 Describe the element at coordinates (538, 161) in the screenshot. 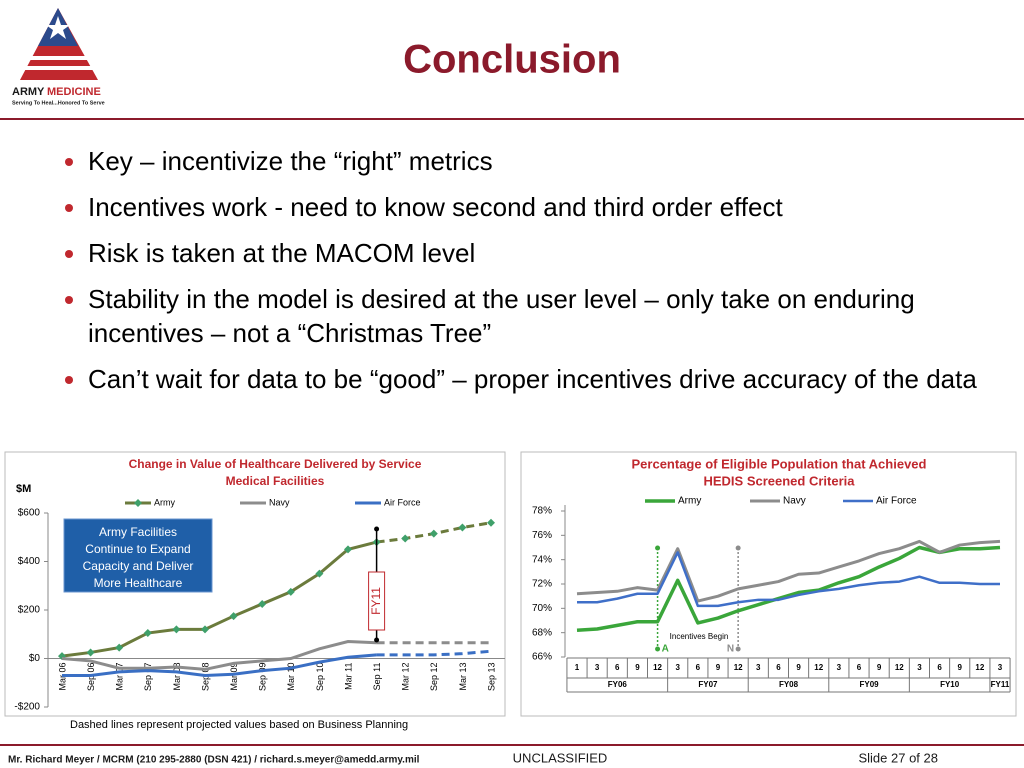

I see `bullet: Key – incentivize the “right” metrics` at that location.